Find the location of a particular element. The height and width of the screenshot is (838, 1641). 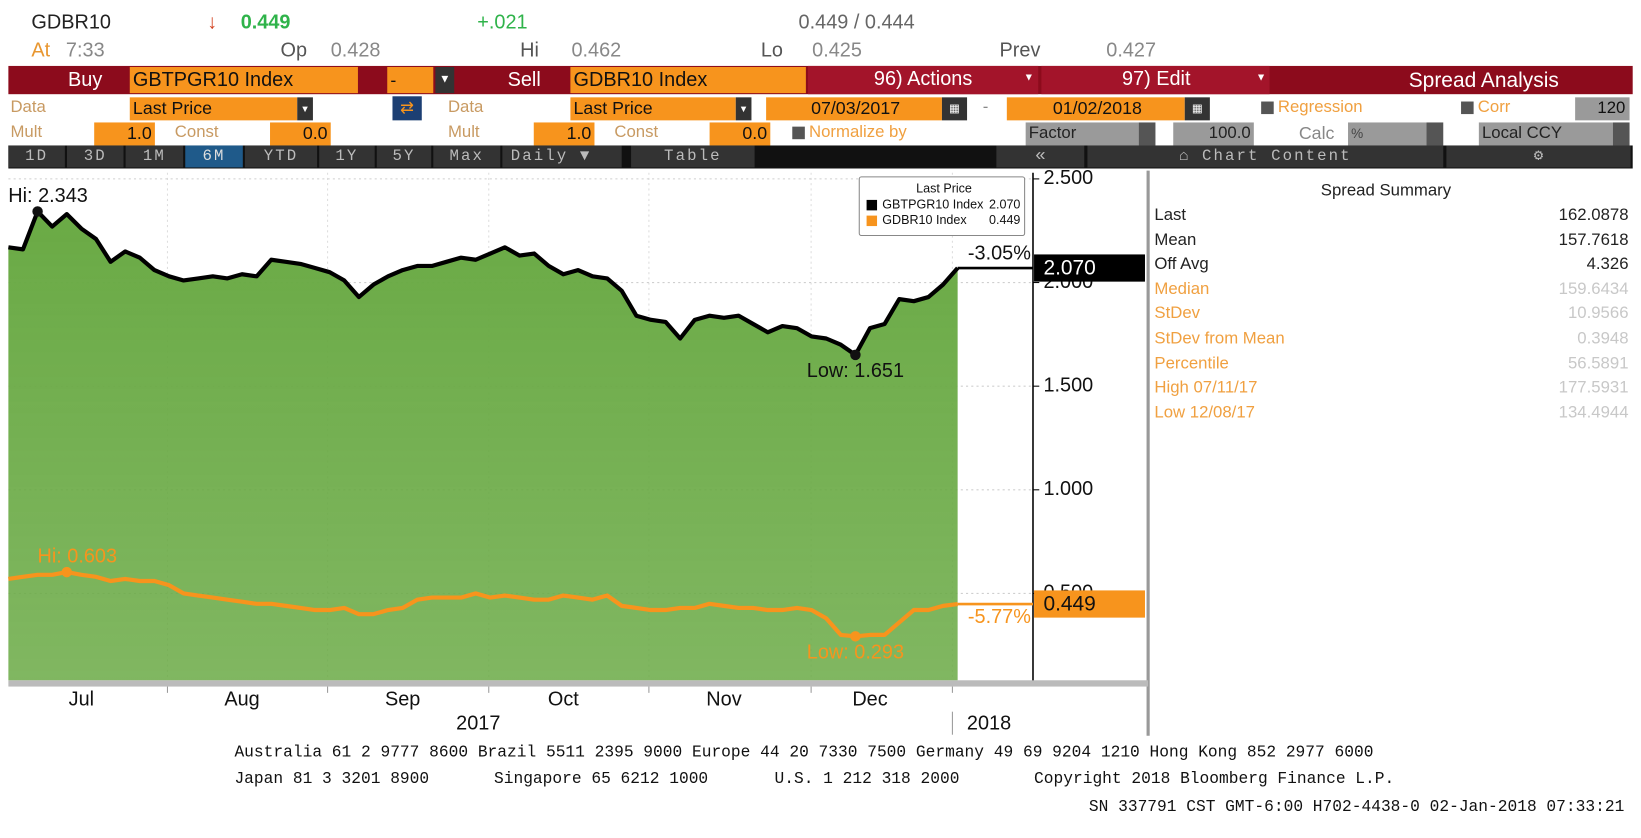

period-button: 6M is located at coordinates (214, 156).